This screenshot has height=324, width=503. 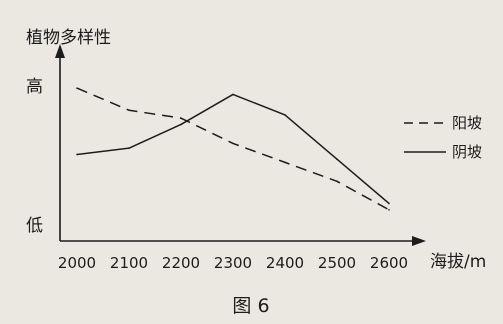 What do you see at coordinates (419, 241) in the screenshot?
I see `x-axis-arrow` at bounding box center [419, 241].